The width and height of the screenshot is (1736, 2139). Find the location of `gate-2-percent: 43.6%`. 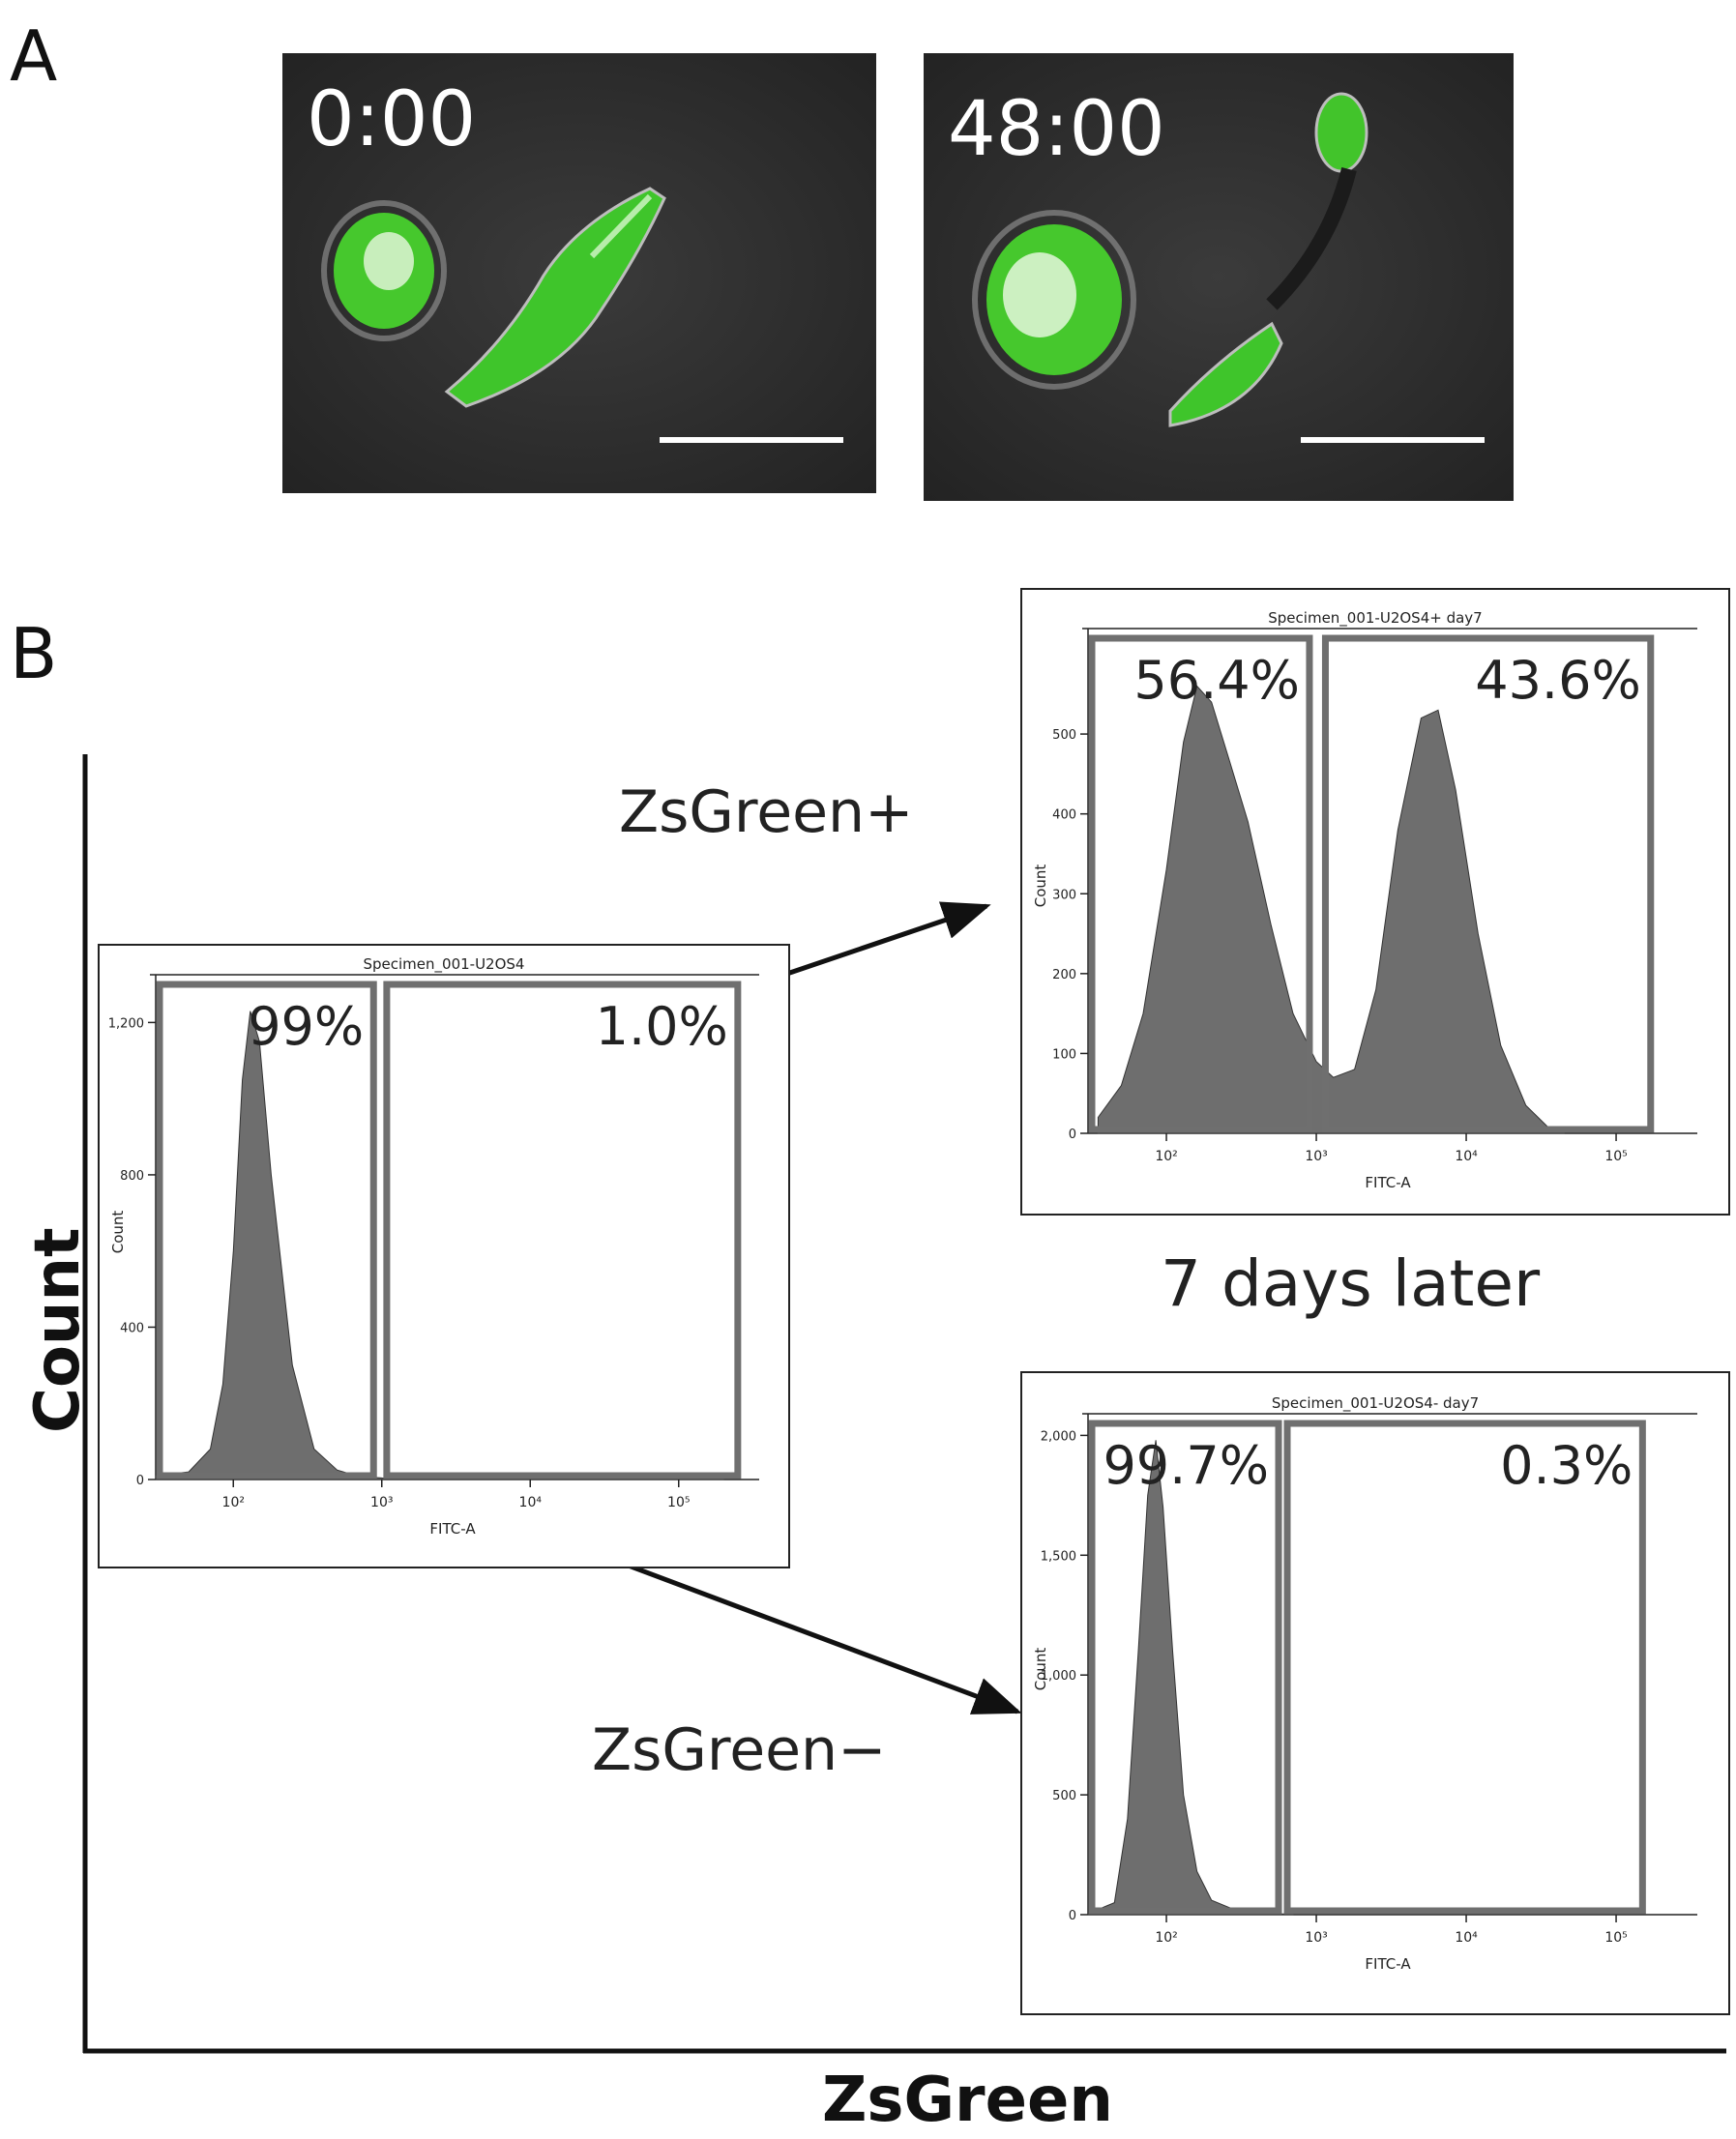

gate-2-percent: 43.6% is located at coordinates (1558, 680).